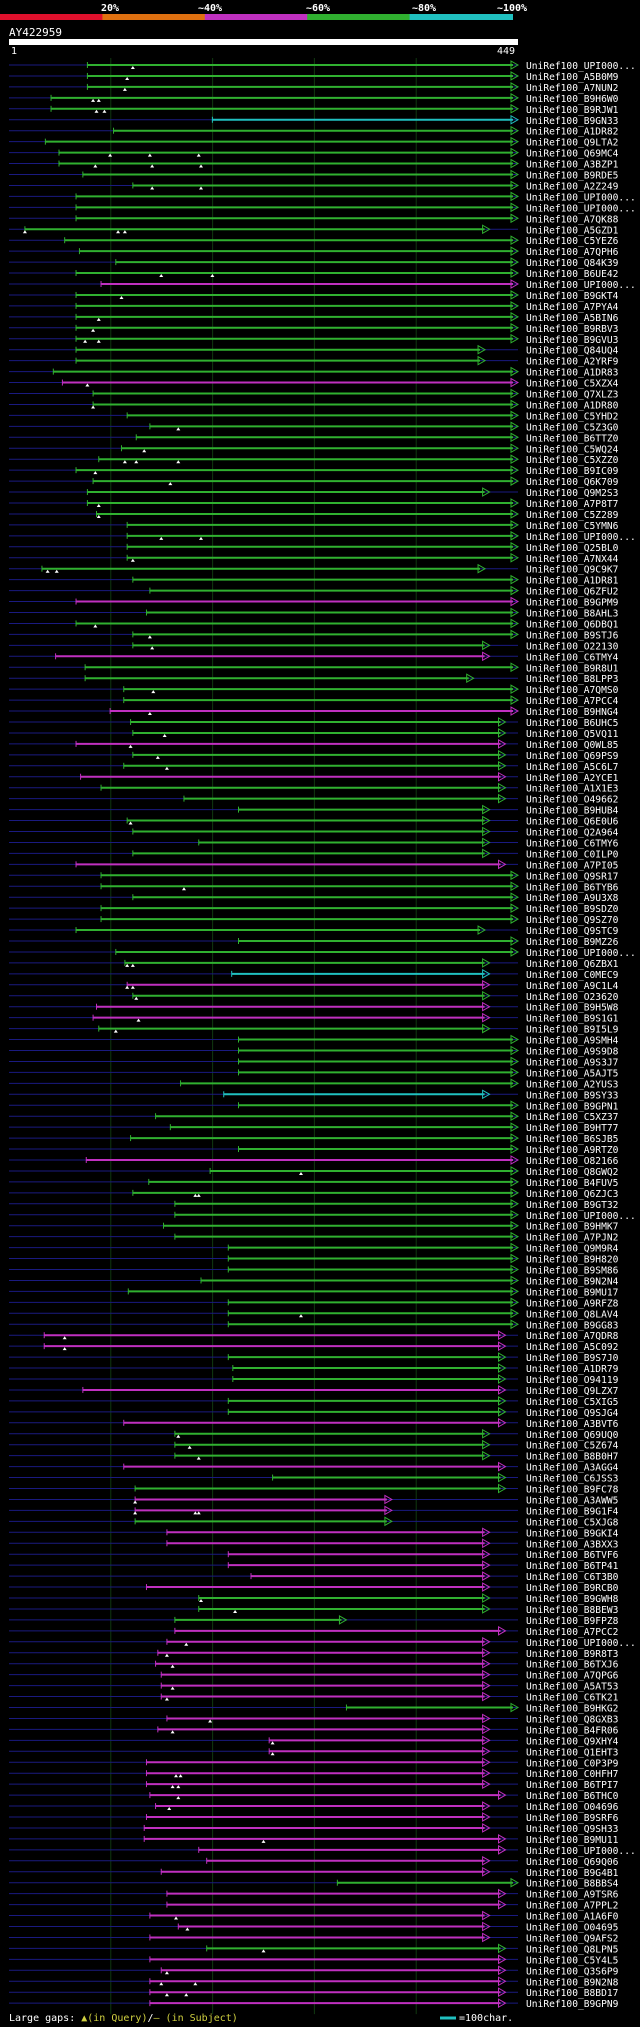 The height and width of the screenshot is (2027, 640). Describe the element at coordinates (572, 1698) in the screenshot. I see `hit-label: UniRef100_C6TK21` at that location.